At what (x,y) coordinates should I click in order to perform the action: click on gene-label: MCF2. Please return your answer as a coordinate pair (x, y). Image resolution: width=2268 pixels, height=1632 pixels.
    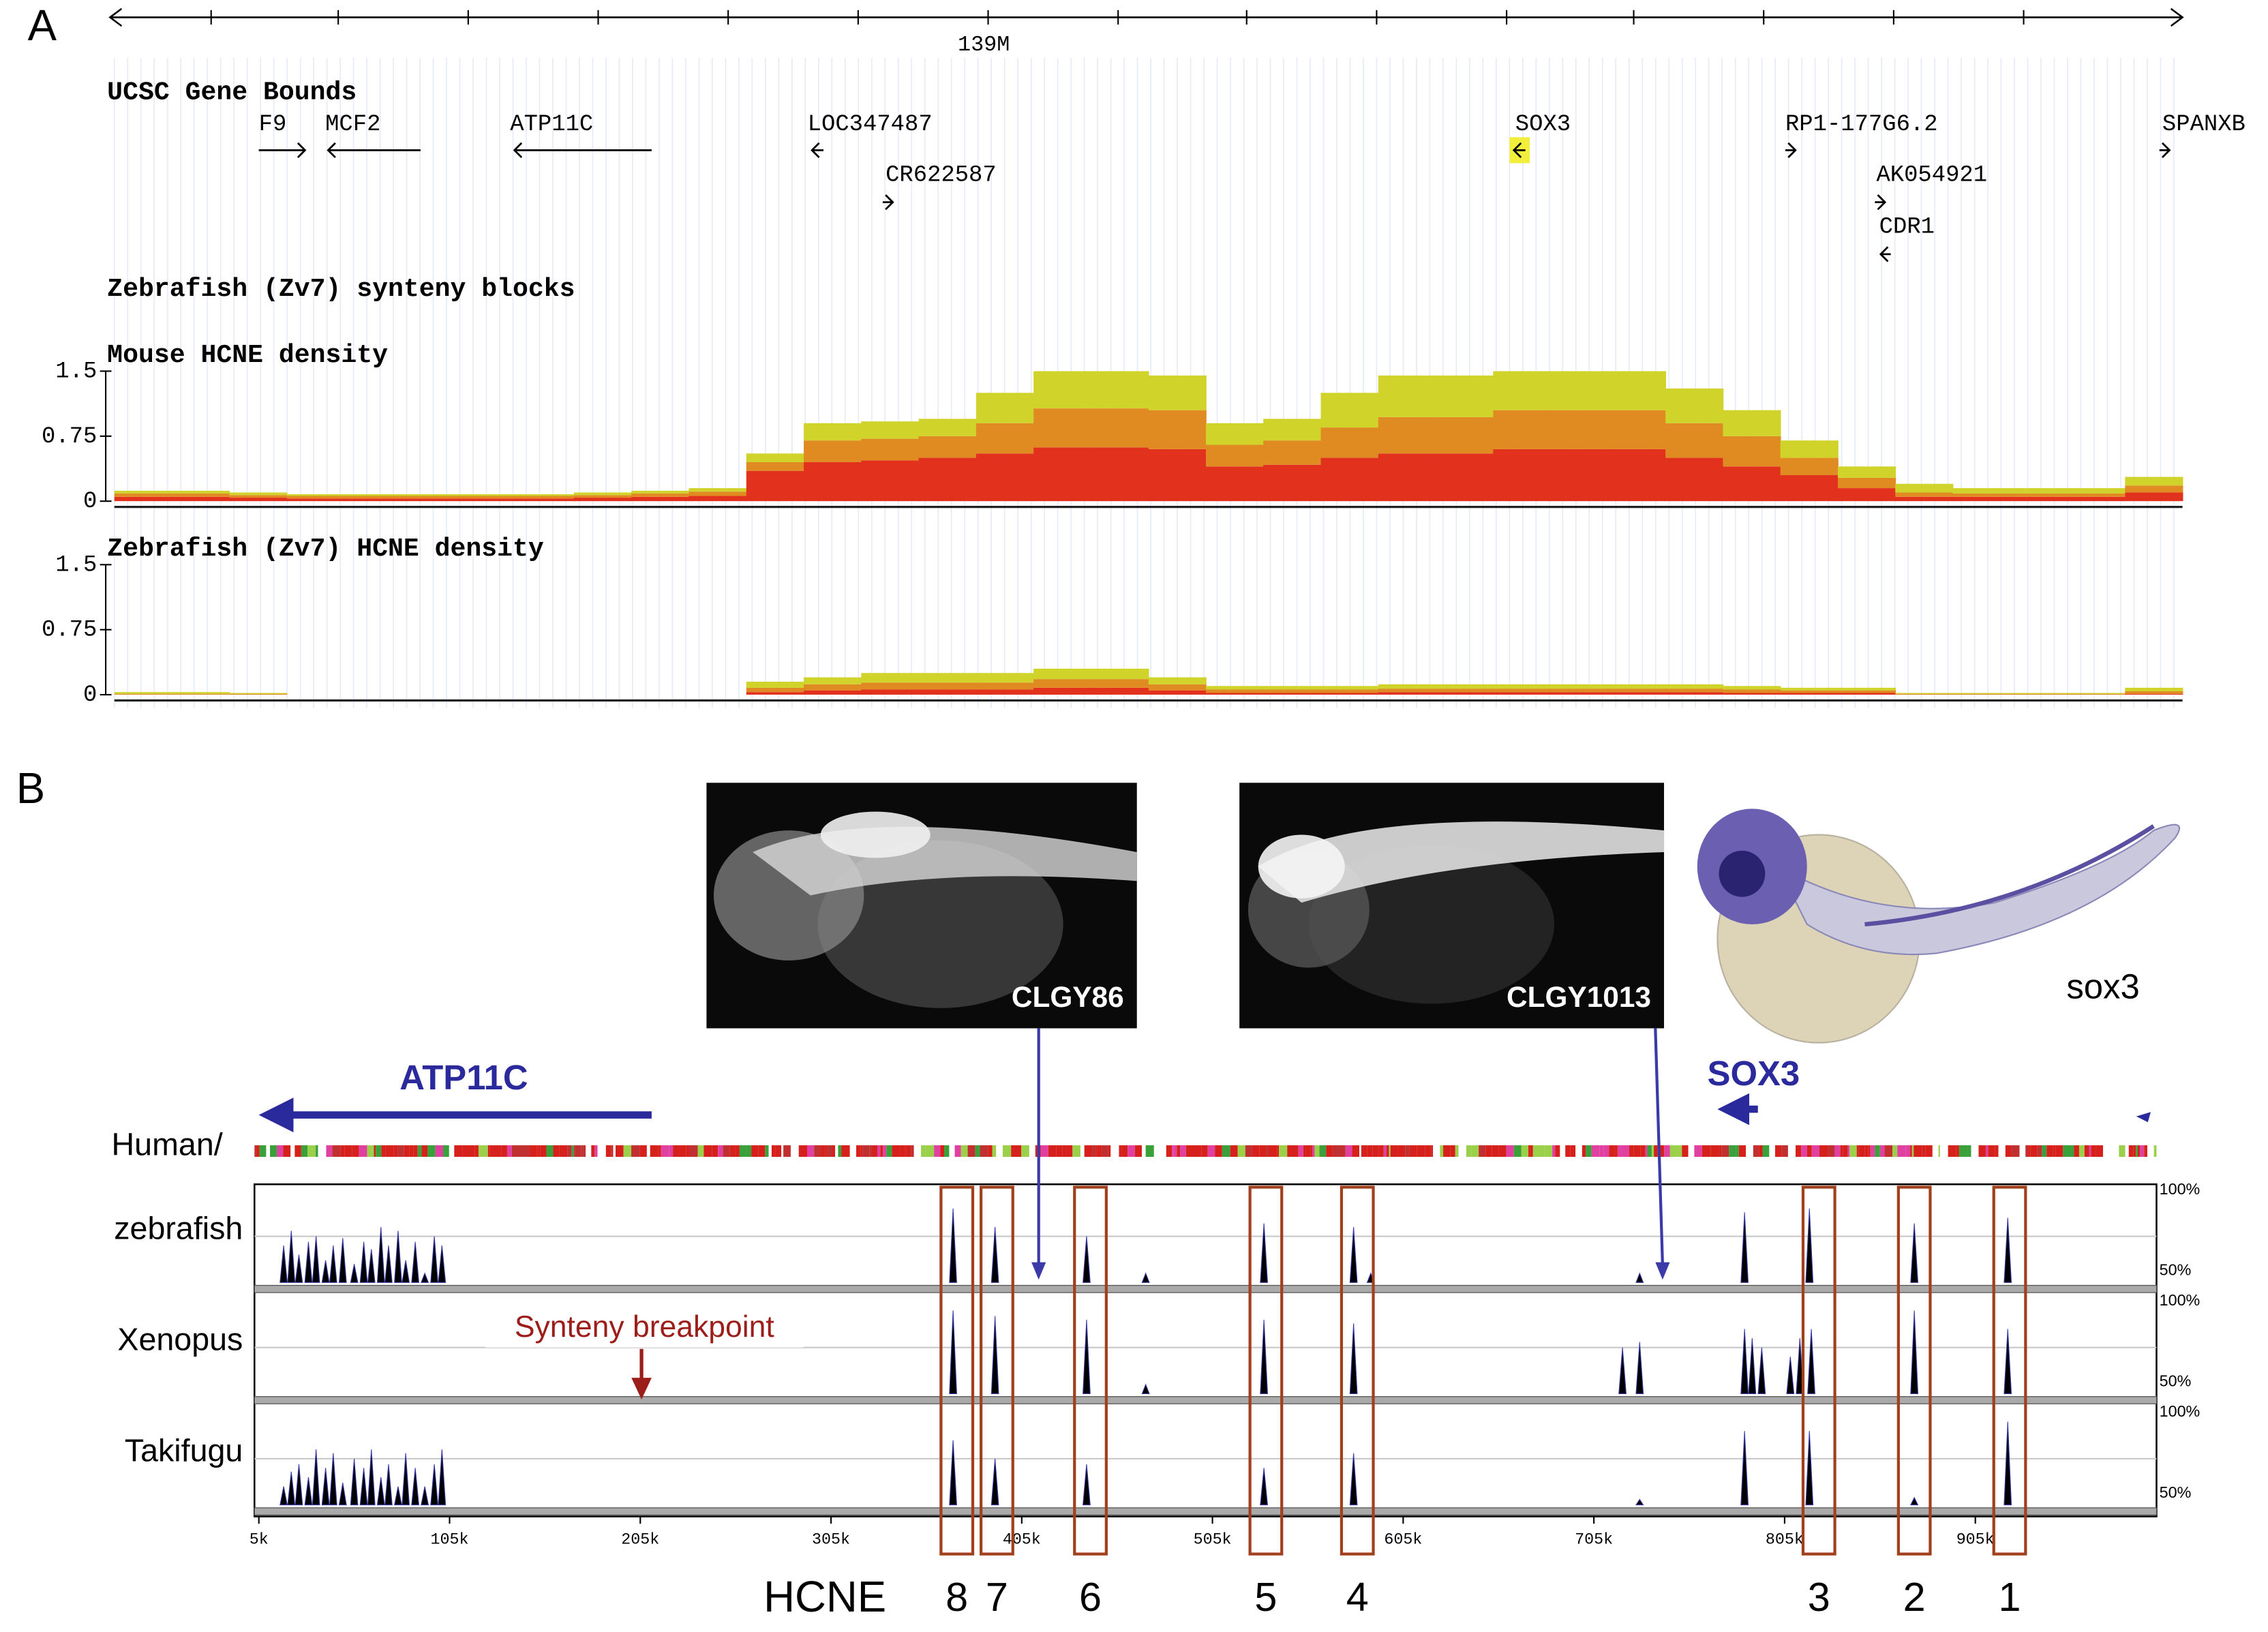
    Looking at the image, I should click on (352, 125).